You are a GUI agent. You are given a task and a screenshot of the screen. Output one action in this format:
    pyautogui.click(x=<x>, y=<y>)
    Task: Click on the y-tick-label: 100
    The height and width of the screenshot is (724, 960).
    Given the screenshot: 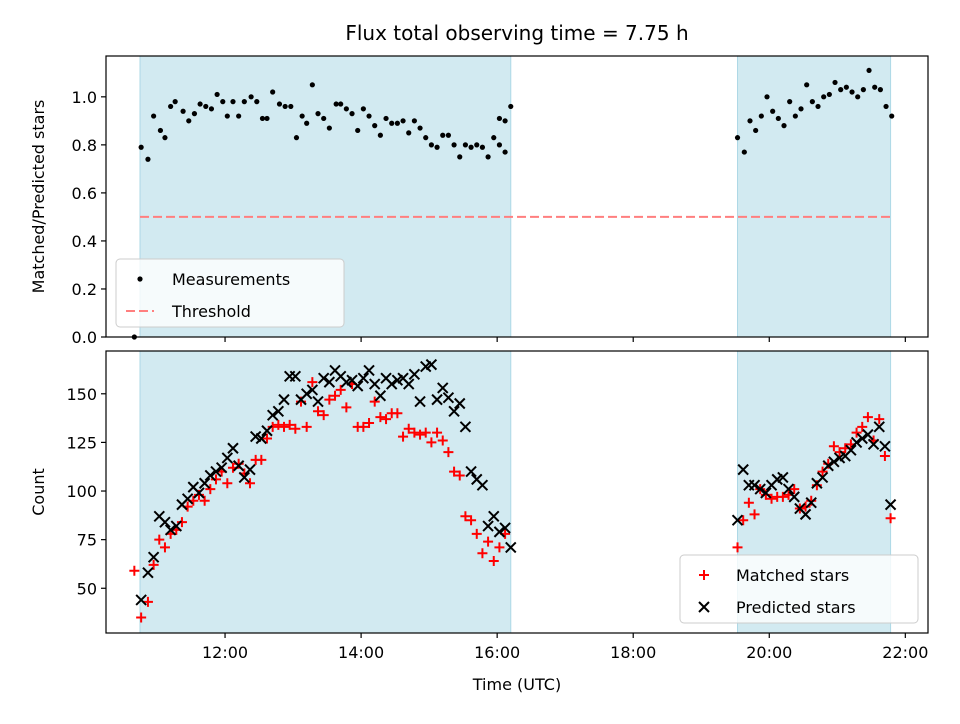 What is the action you would take?
    pyautogui.click(x=81, y=491)
    